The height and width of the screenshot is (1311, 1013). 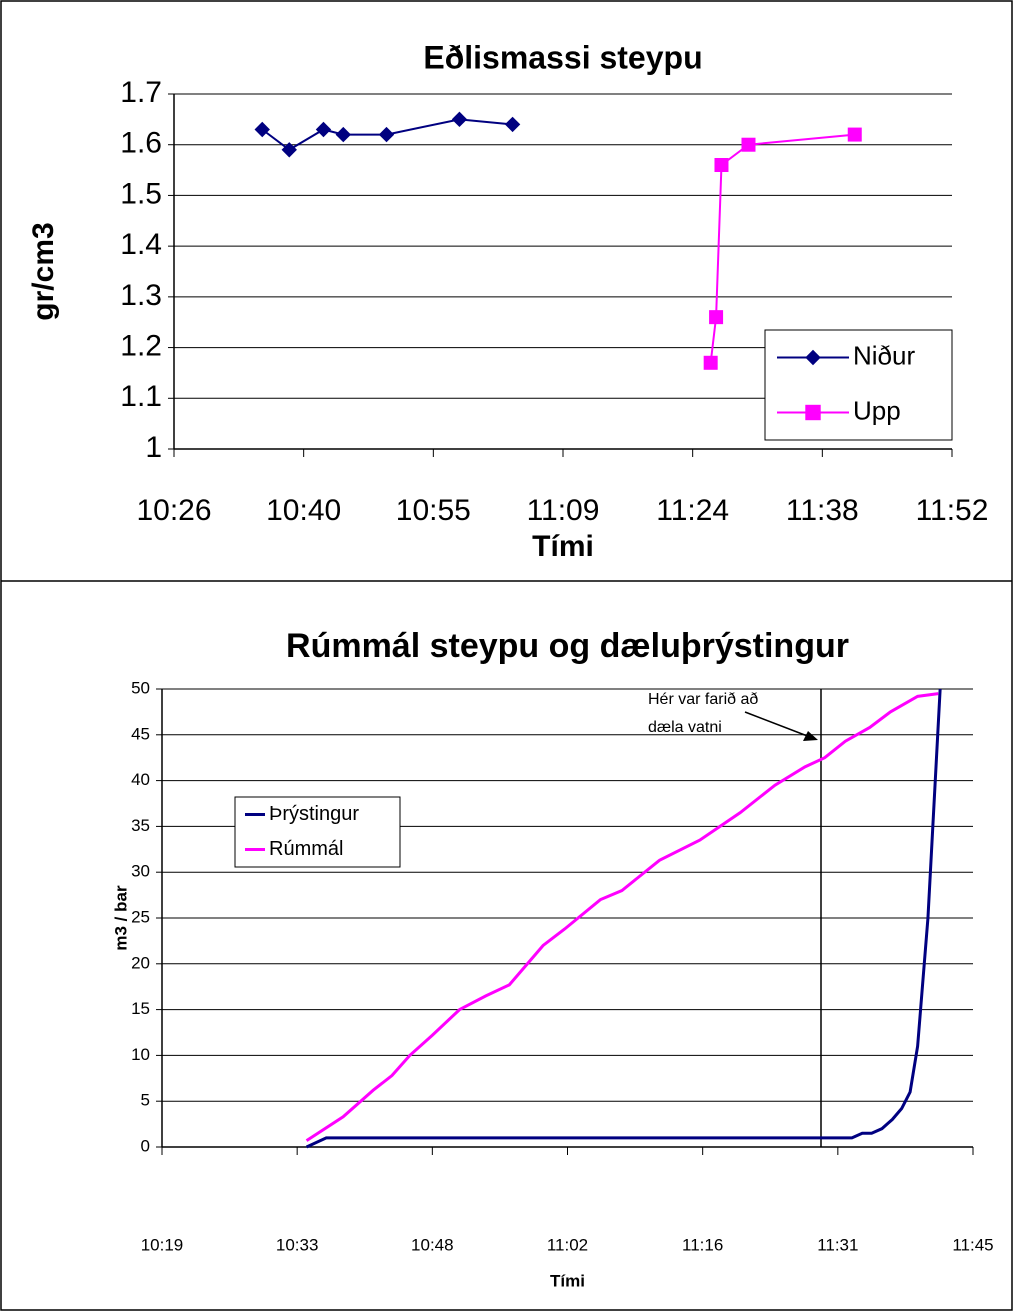 What do you see at coordinates (822, 510) in the screenshot?
I see `x-tick-label: 11:38` at bounding box center [822, 510].